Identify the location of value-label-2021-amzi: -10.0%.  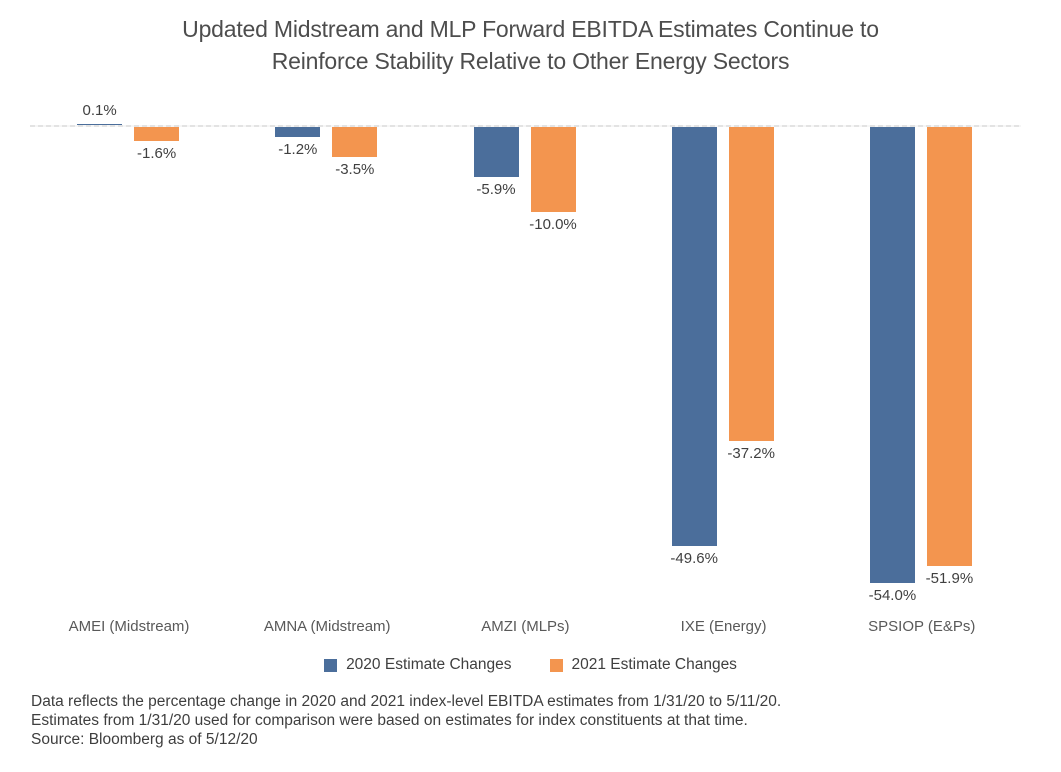
(553, 224).